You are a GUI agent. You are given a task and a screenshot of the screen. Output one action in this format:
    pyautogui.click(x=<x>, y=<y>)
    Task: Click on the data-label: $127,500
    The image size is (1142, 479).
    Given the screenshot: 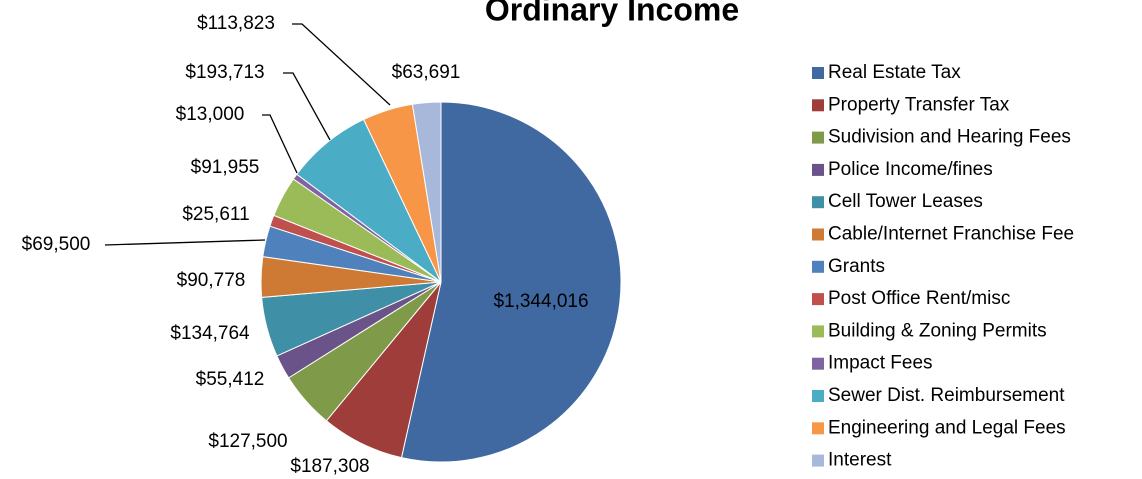 What is the action you would take?
    pyautogui.click(x=247, y=441)
    